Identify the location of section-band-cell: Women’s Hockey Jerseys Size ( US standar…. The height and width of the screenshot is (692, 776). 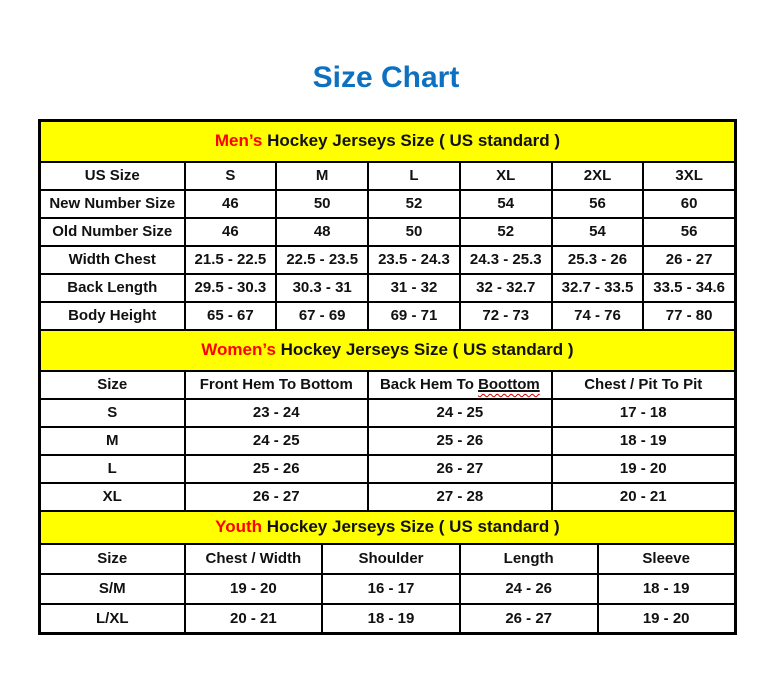
(387, 350).